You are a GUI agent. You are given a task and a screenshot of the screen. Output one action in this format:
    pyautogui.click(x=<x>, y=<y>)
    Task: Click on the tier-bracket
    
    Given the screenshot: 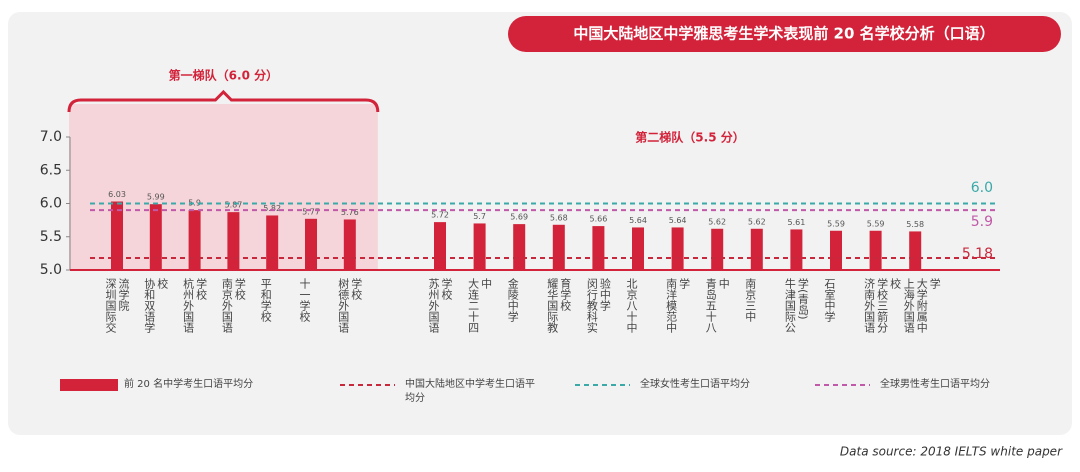 What is the action you would take?
    pyautogui.click(x=223, y=101)
    